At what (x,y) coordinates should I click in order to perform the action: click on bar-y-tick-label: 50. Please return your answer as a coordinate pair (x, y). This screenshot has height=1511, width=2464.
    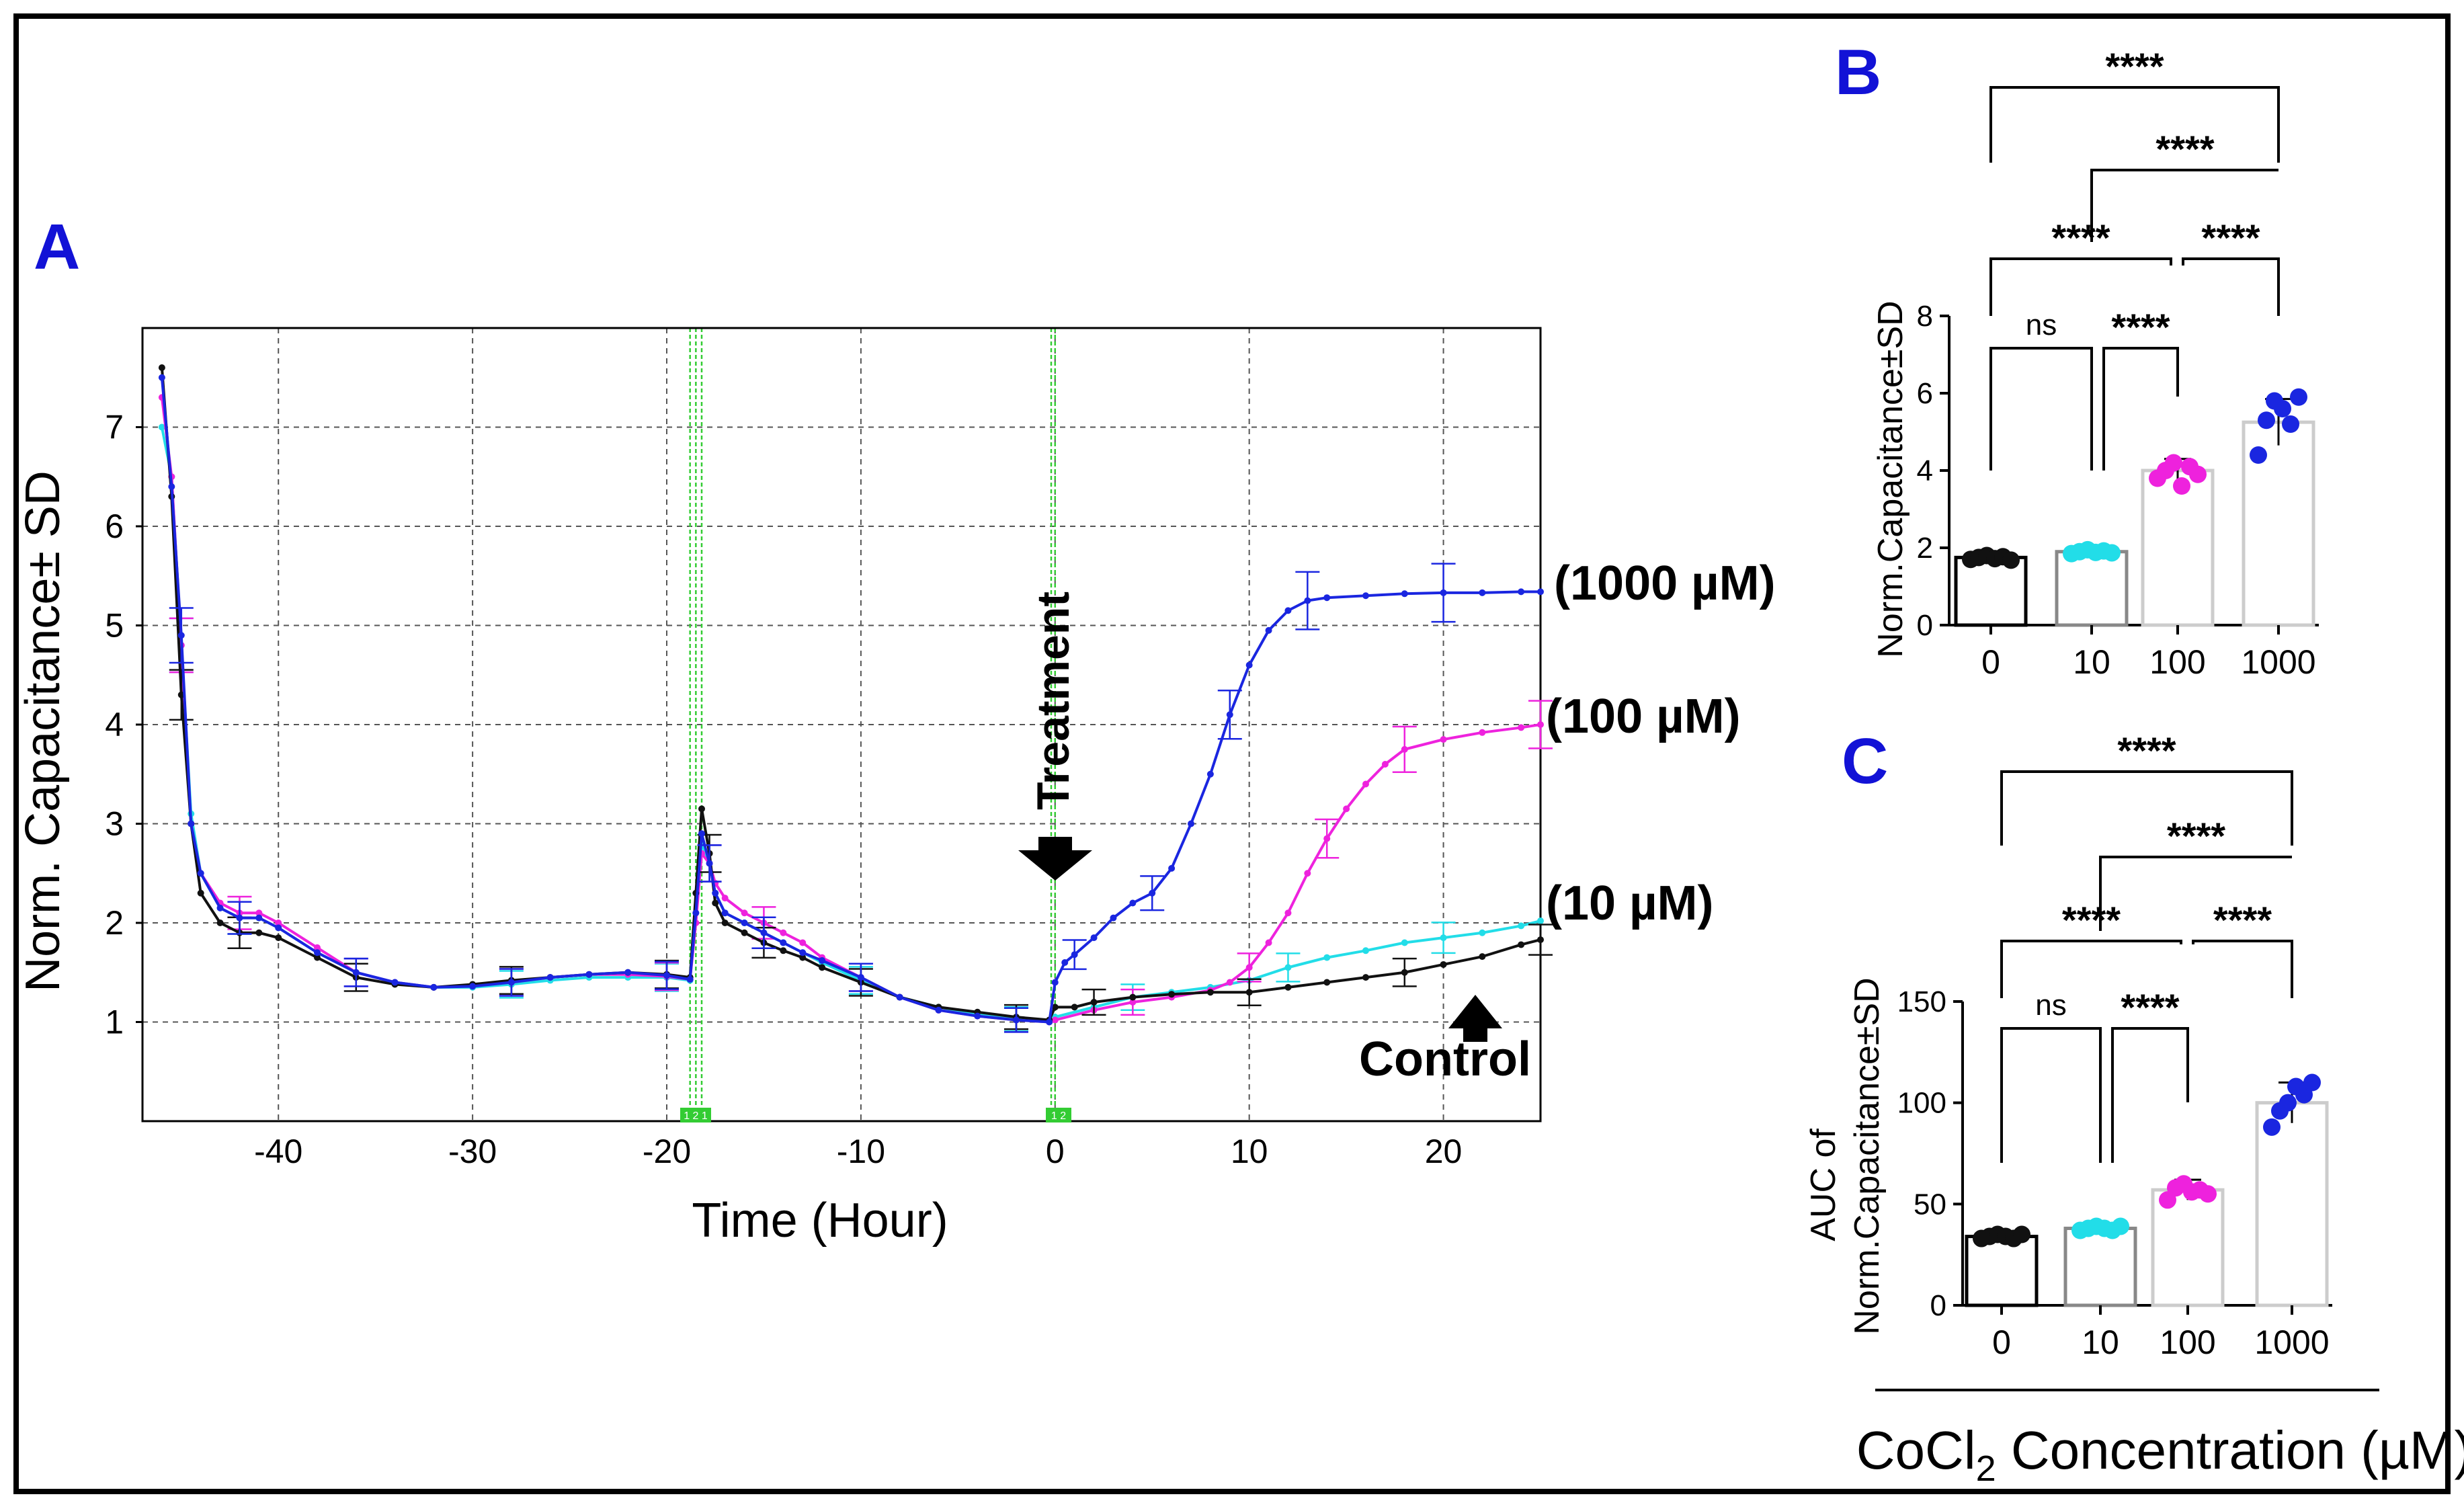
    Looking at the image, I should click on (1930, 1204).